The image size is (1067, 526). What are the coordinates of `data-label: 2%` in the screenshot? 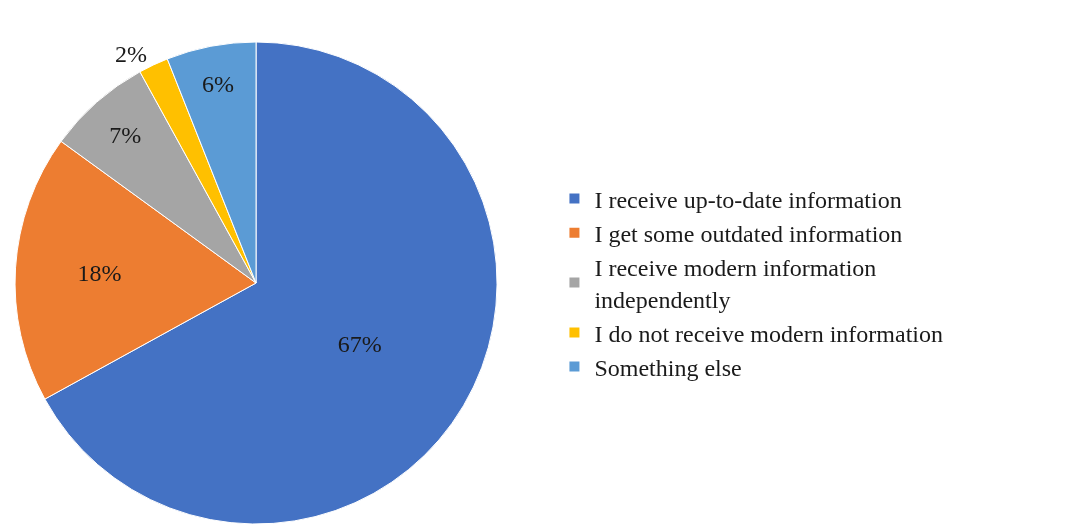 It's located at (130, 54).